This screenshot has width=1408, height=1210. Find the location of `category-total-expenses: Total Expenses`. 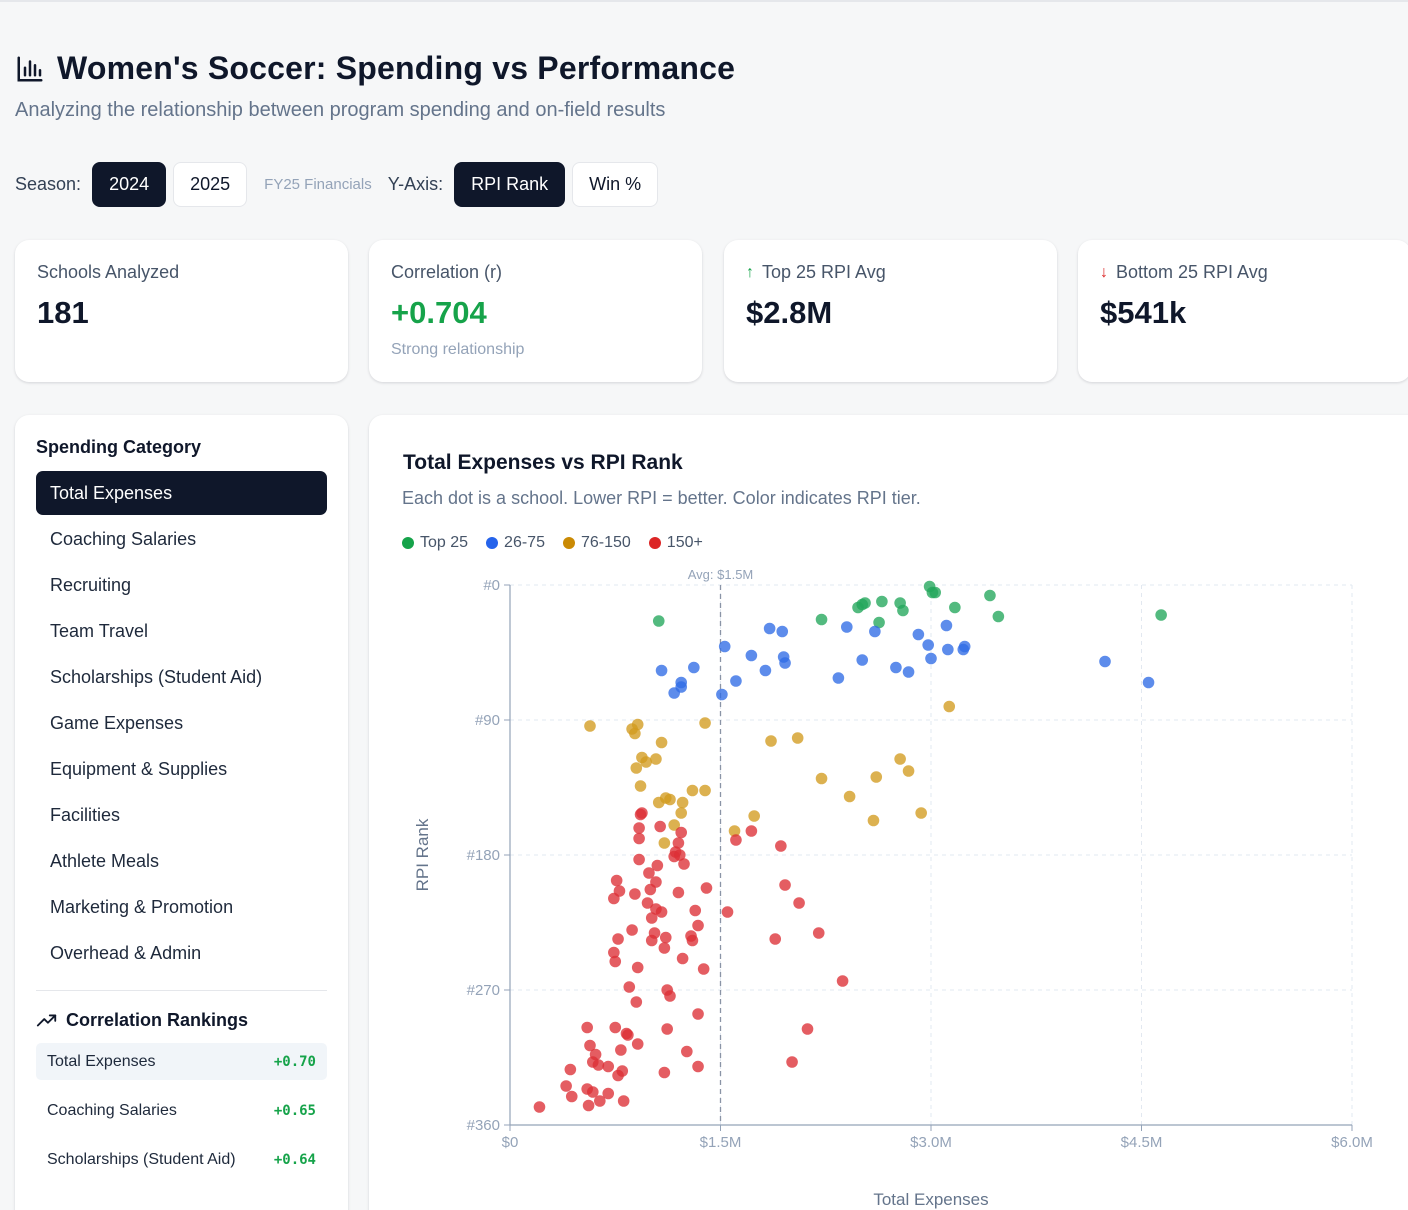

category-total-expenses: Total Expenses is located at coordinates (181, 493).